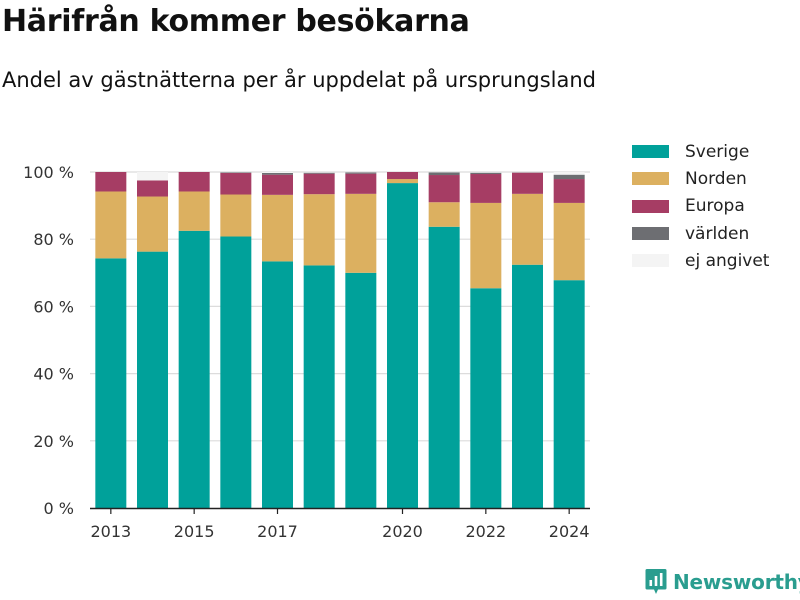 The image size is (800, 600). Describe the element at coordinates (48, 172) in the screenshot. I see `y-tick-label: 100 %` at that location.